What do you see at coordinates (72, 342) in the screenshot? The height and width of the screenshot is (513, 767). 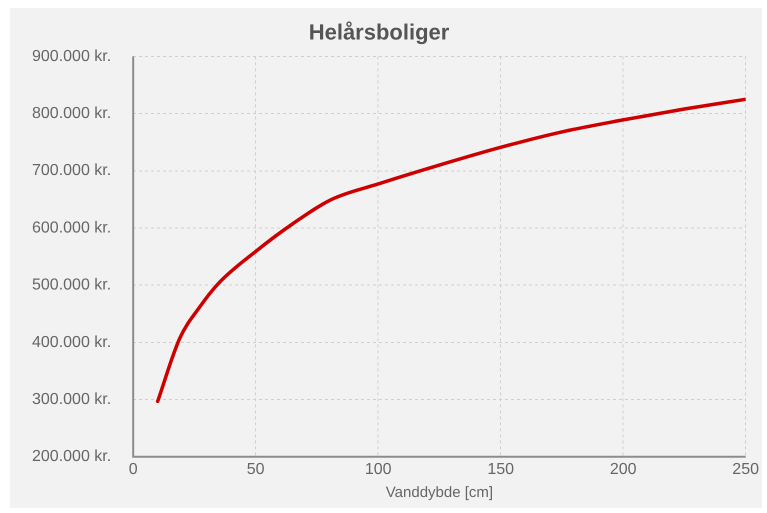 I see `y-tick-label: 400.000 kr.` at bounding box center [72, 342].